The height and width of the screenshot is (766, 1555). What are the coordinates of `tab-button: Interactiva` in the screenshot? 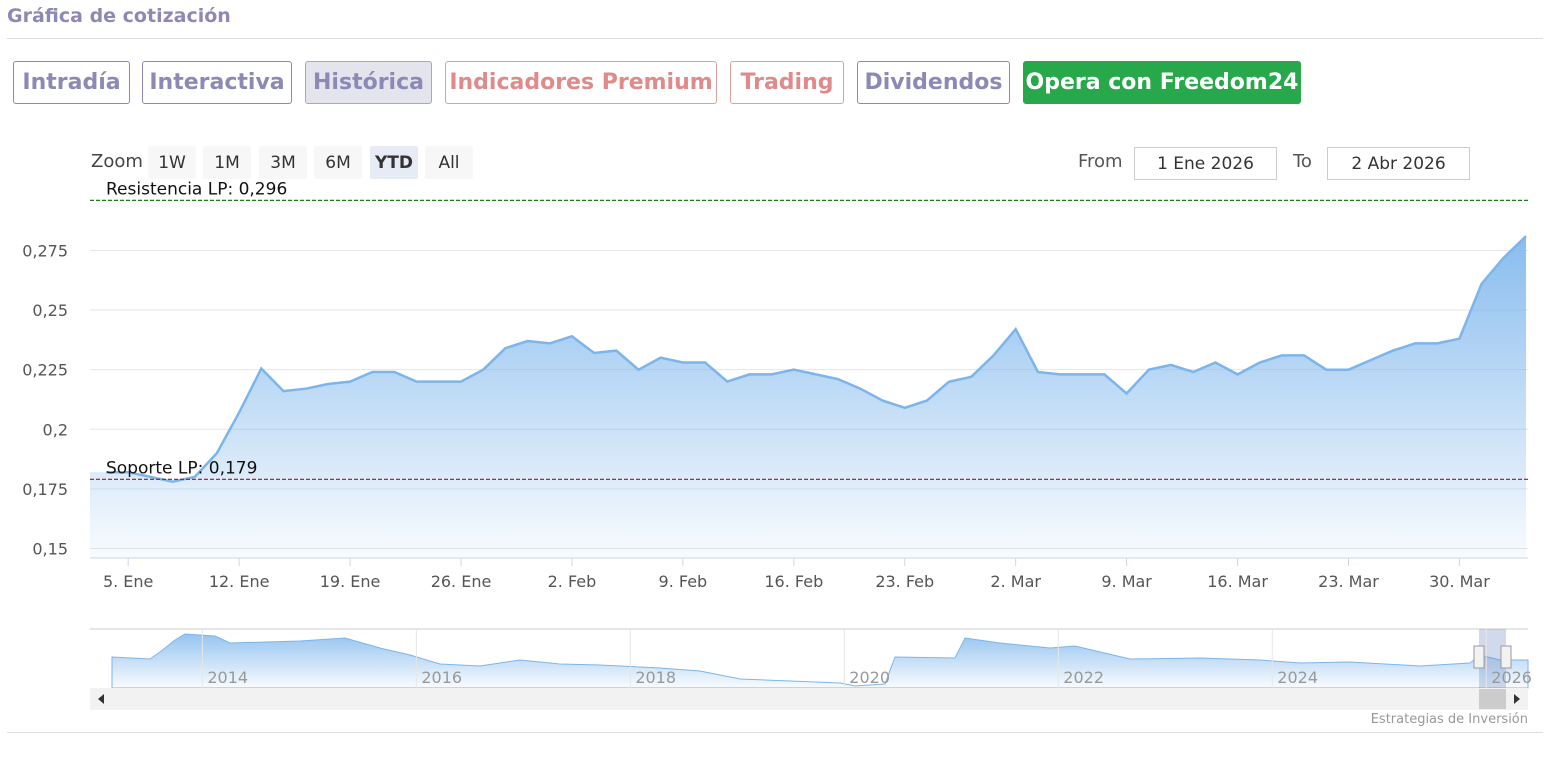 It's located at (217, 82).